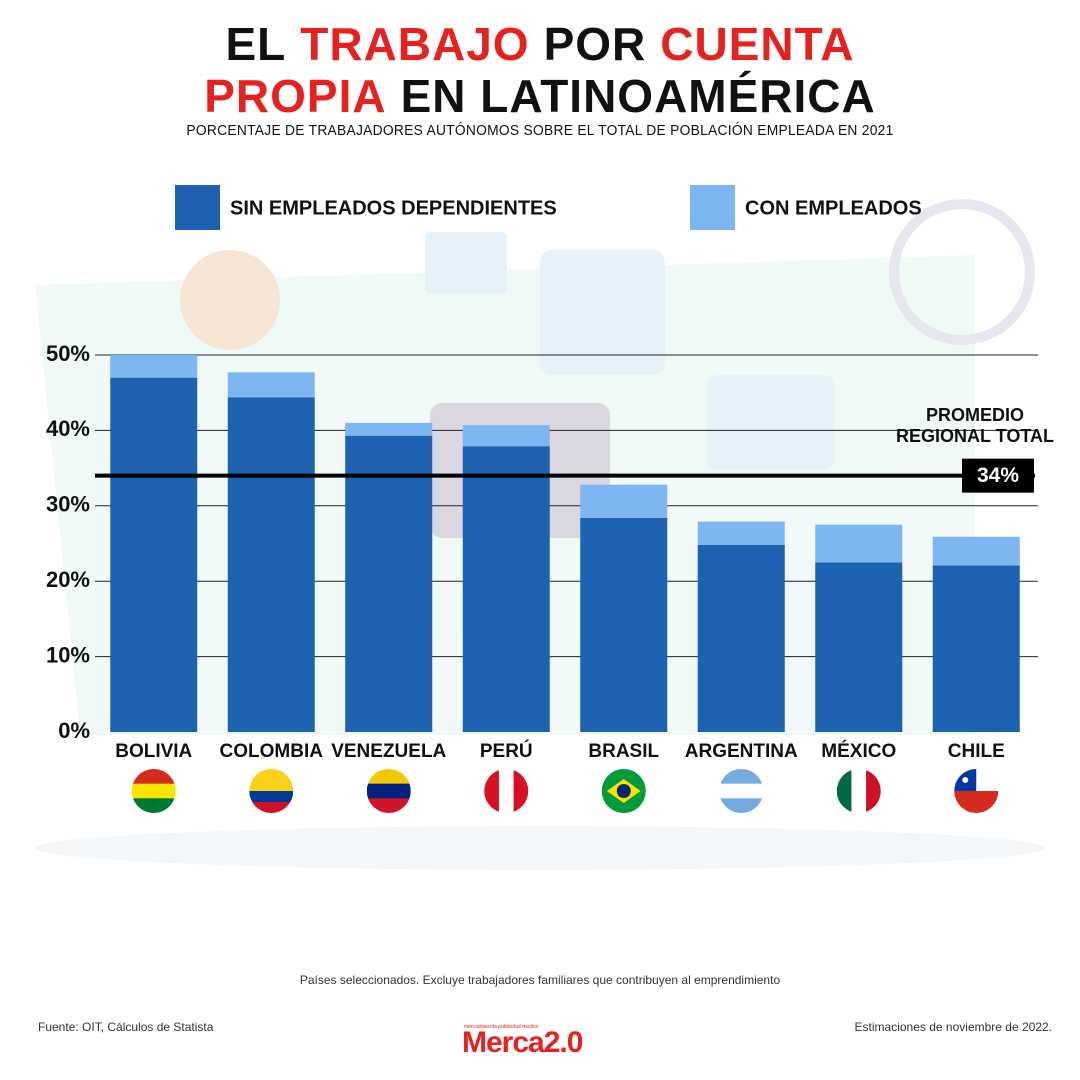 The height and width of the screenshot is (1080, 1080). What do you see at coordinates (623, 751) in the screenshot?
I see `x-tick-label: BRASIL` at bounding box center [623, 751].